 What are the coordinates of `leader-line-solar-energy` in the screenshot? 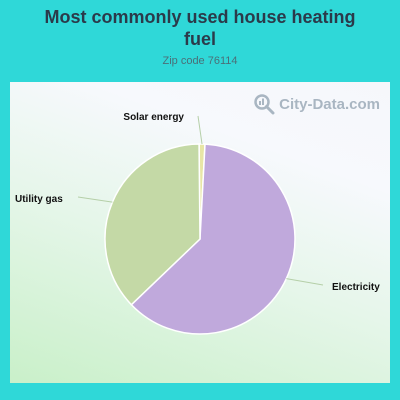 It's located at (200, 130).